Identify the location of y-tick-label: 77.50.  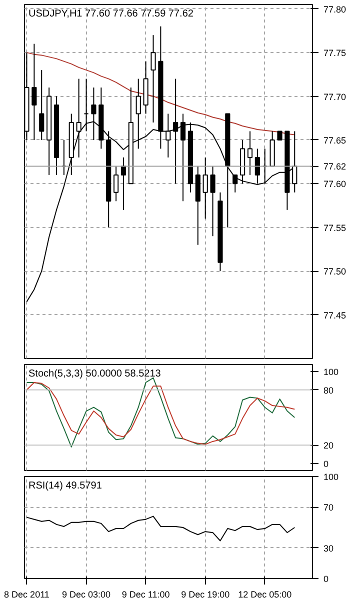
(335, 271).